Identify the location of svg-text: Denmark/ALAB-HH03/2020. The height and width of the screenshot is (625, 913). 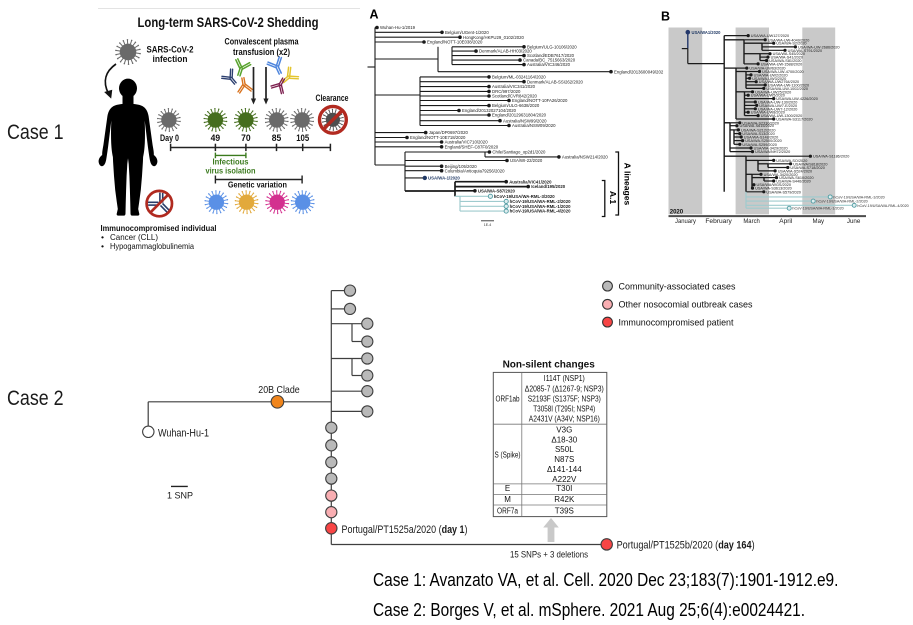
(505, 51).